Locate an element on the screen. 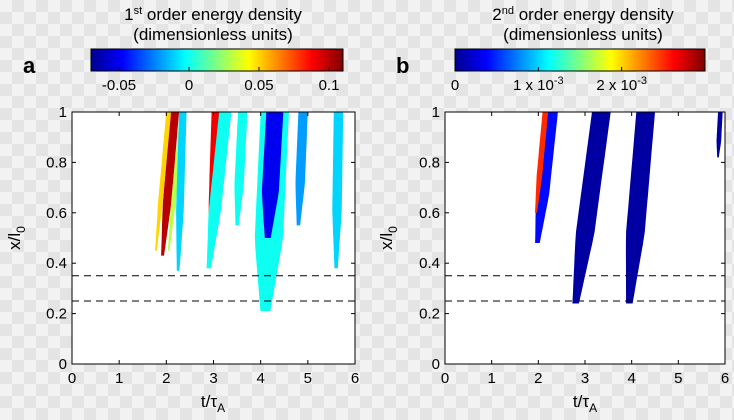 This screenshot has height=420, width=734. colorbar-tick-label: -0.05 is located at coordinates (119, 85).